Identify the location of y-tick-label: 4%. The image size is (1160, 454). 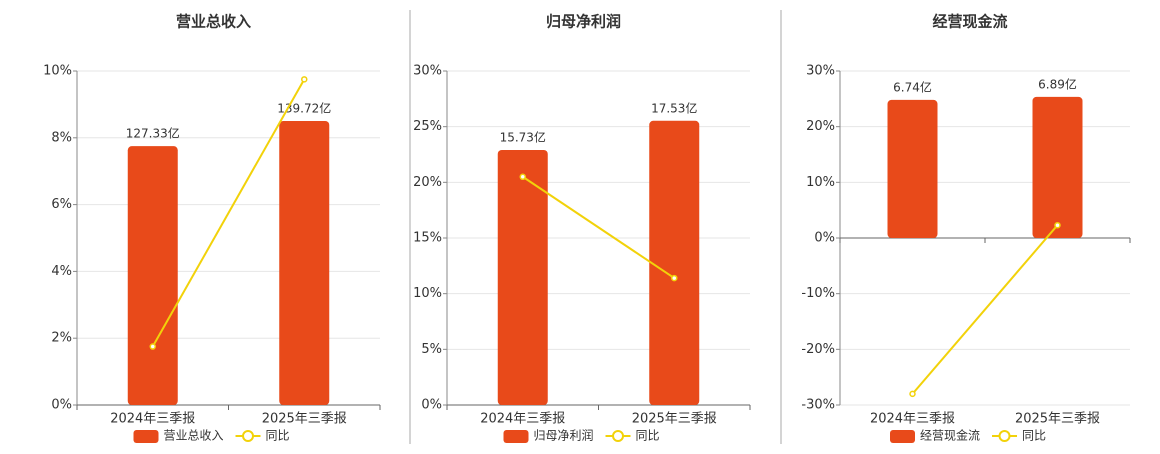
(61, 271).